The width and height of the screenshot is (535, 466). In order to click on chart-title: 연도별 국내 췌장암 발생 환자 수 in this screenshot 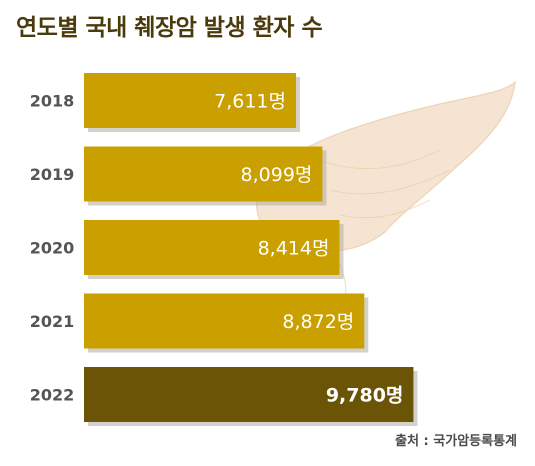, I will do `click(169, 28)`.